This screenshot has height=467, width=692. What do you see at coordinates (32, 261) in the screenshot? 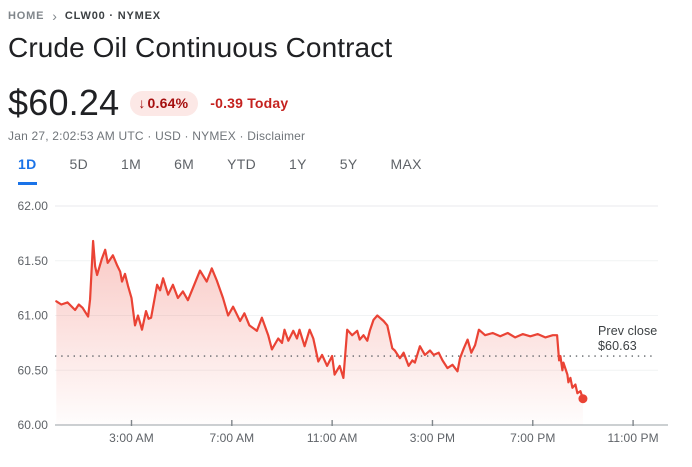
I see `y-axis-label: 61.50` at bounding box center [32, 261].